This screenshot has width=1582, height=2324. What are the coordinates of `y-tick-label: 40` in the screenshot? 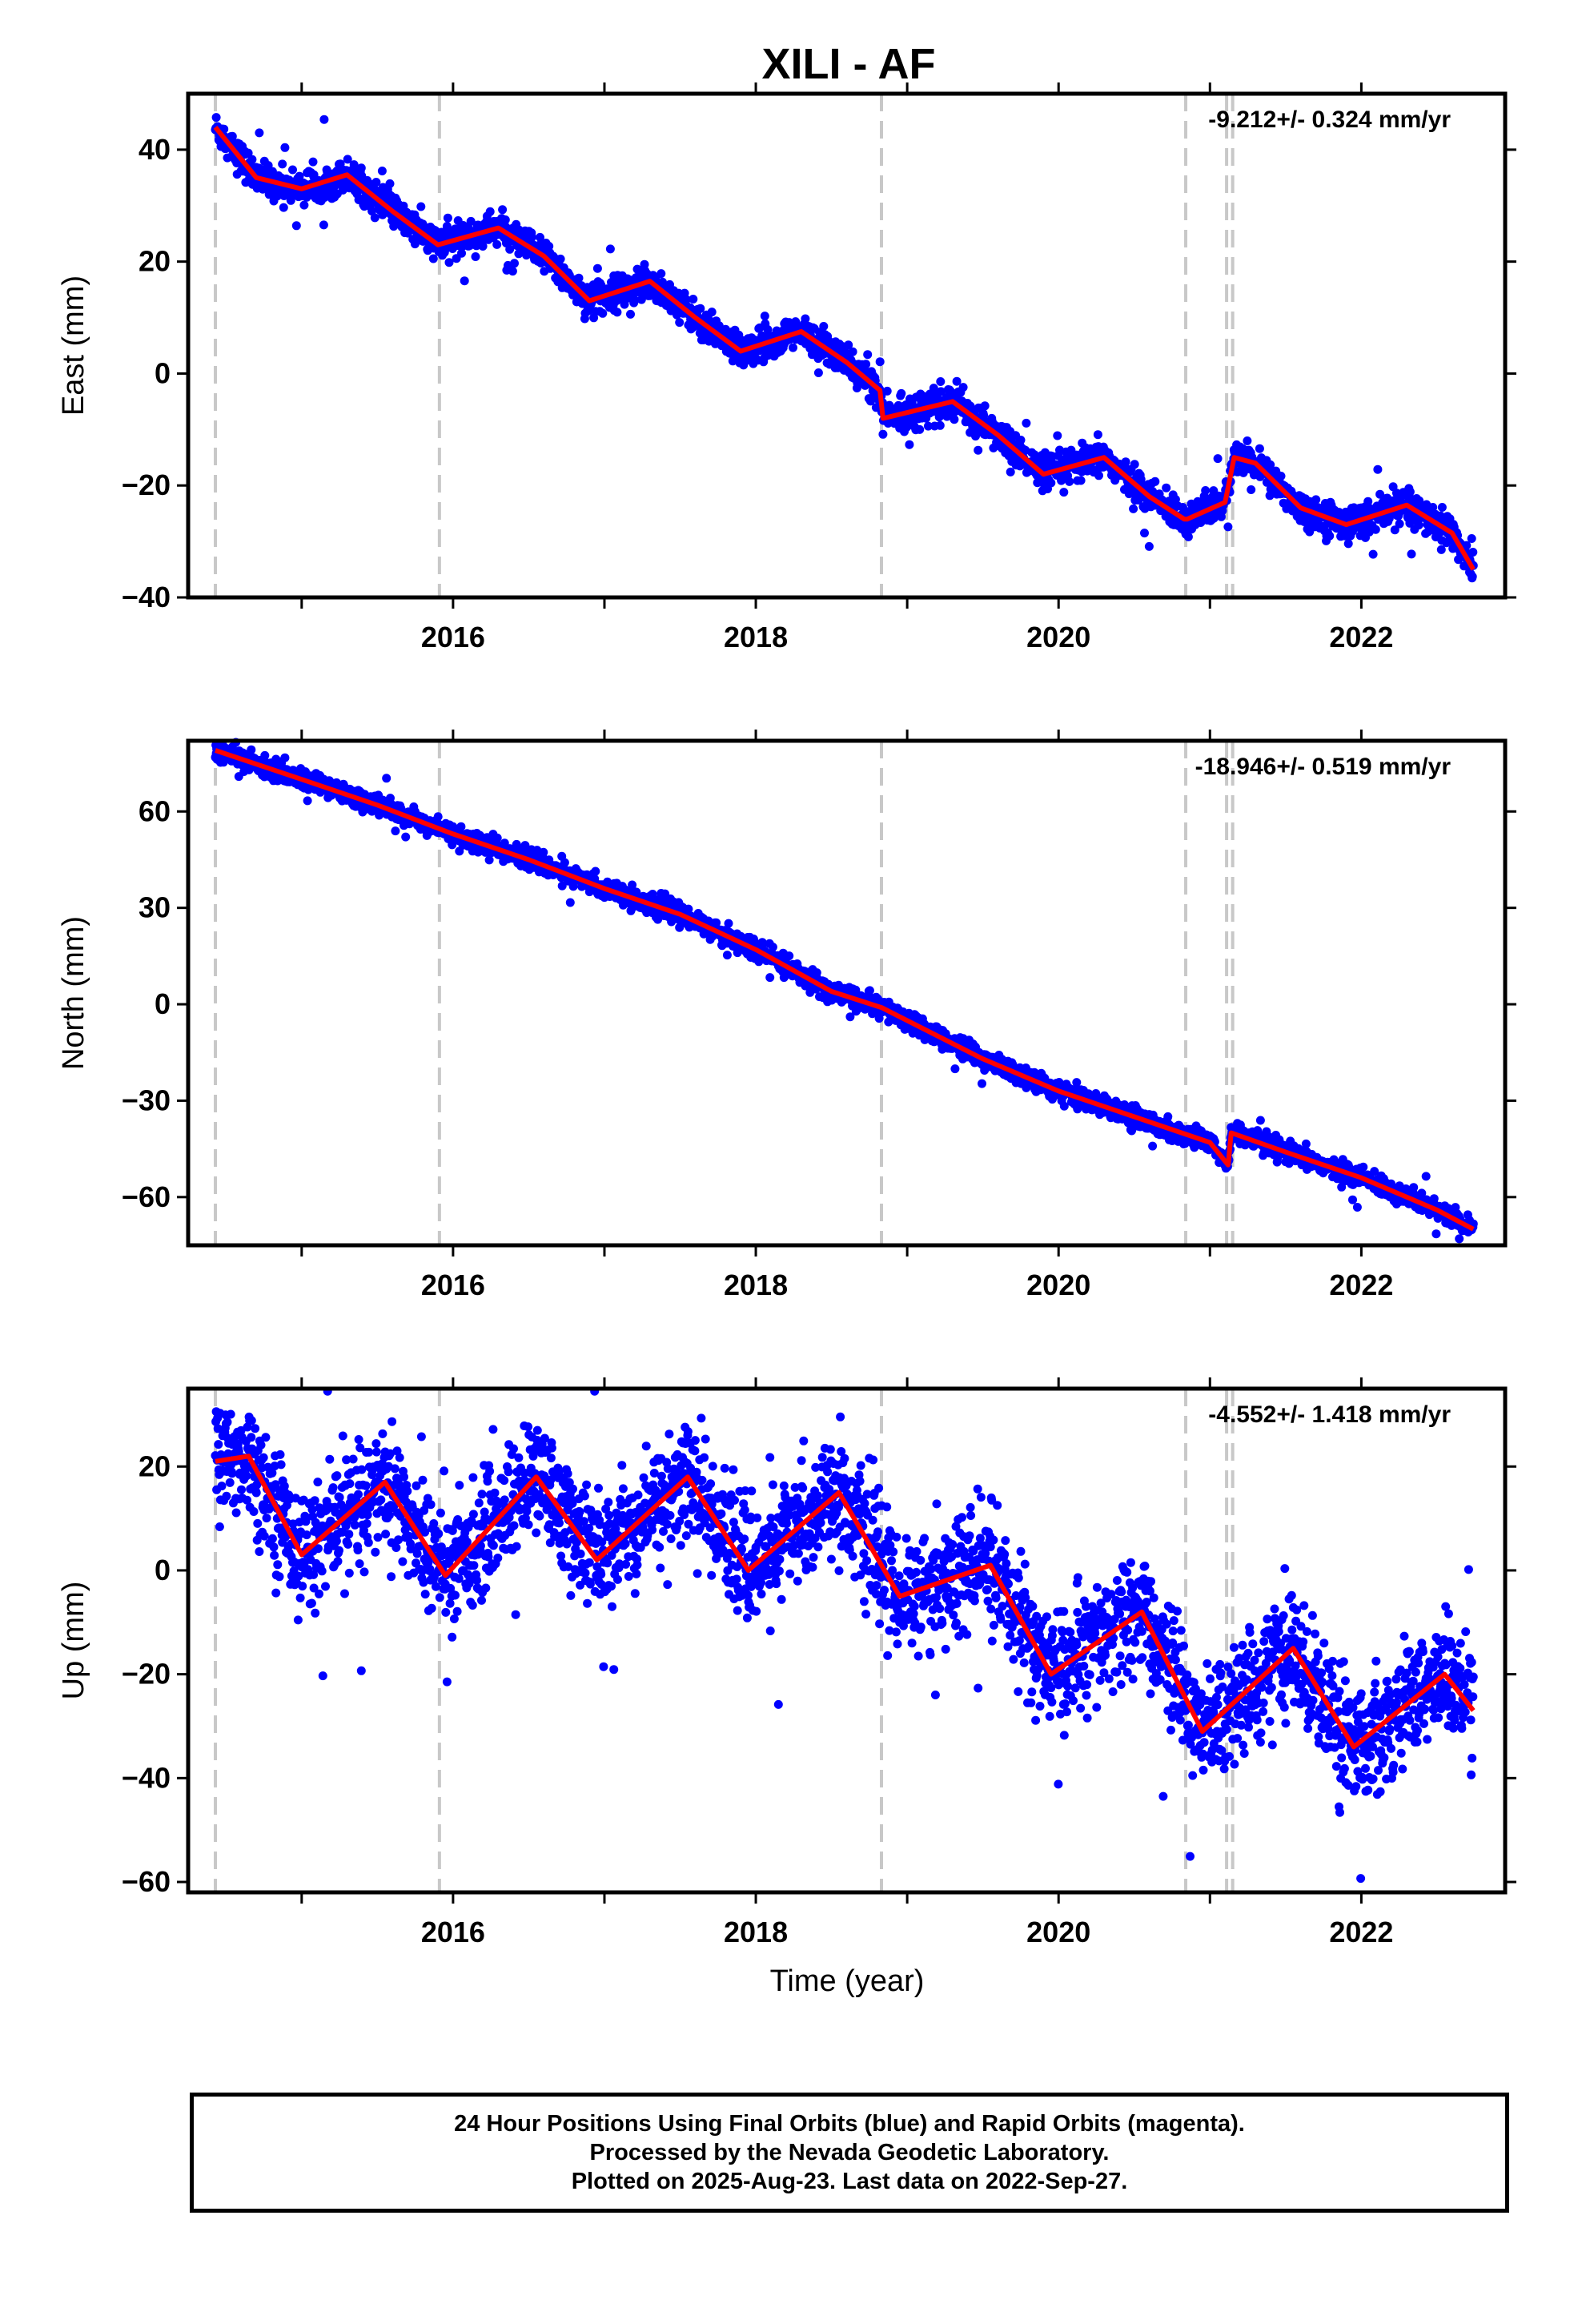 It's located at (155, 149).